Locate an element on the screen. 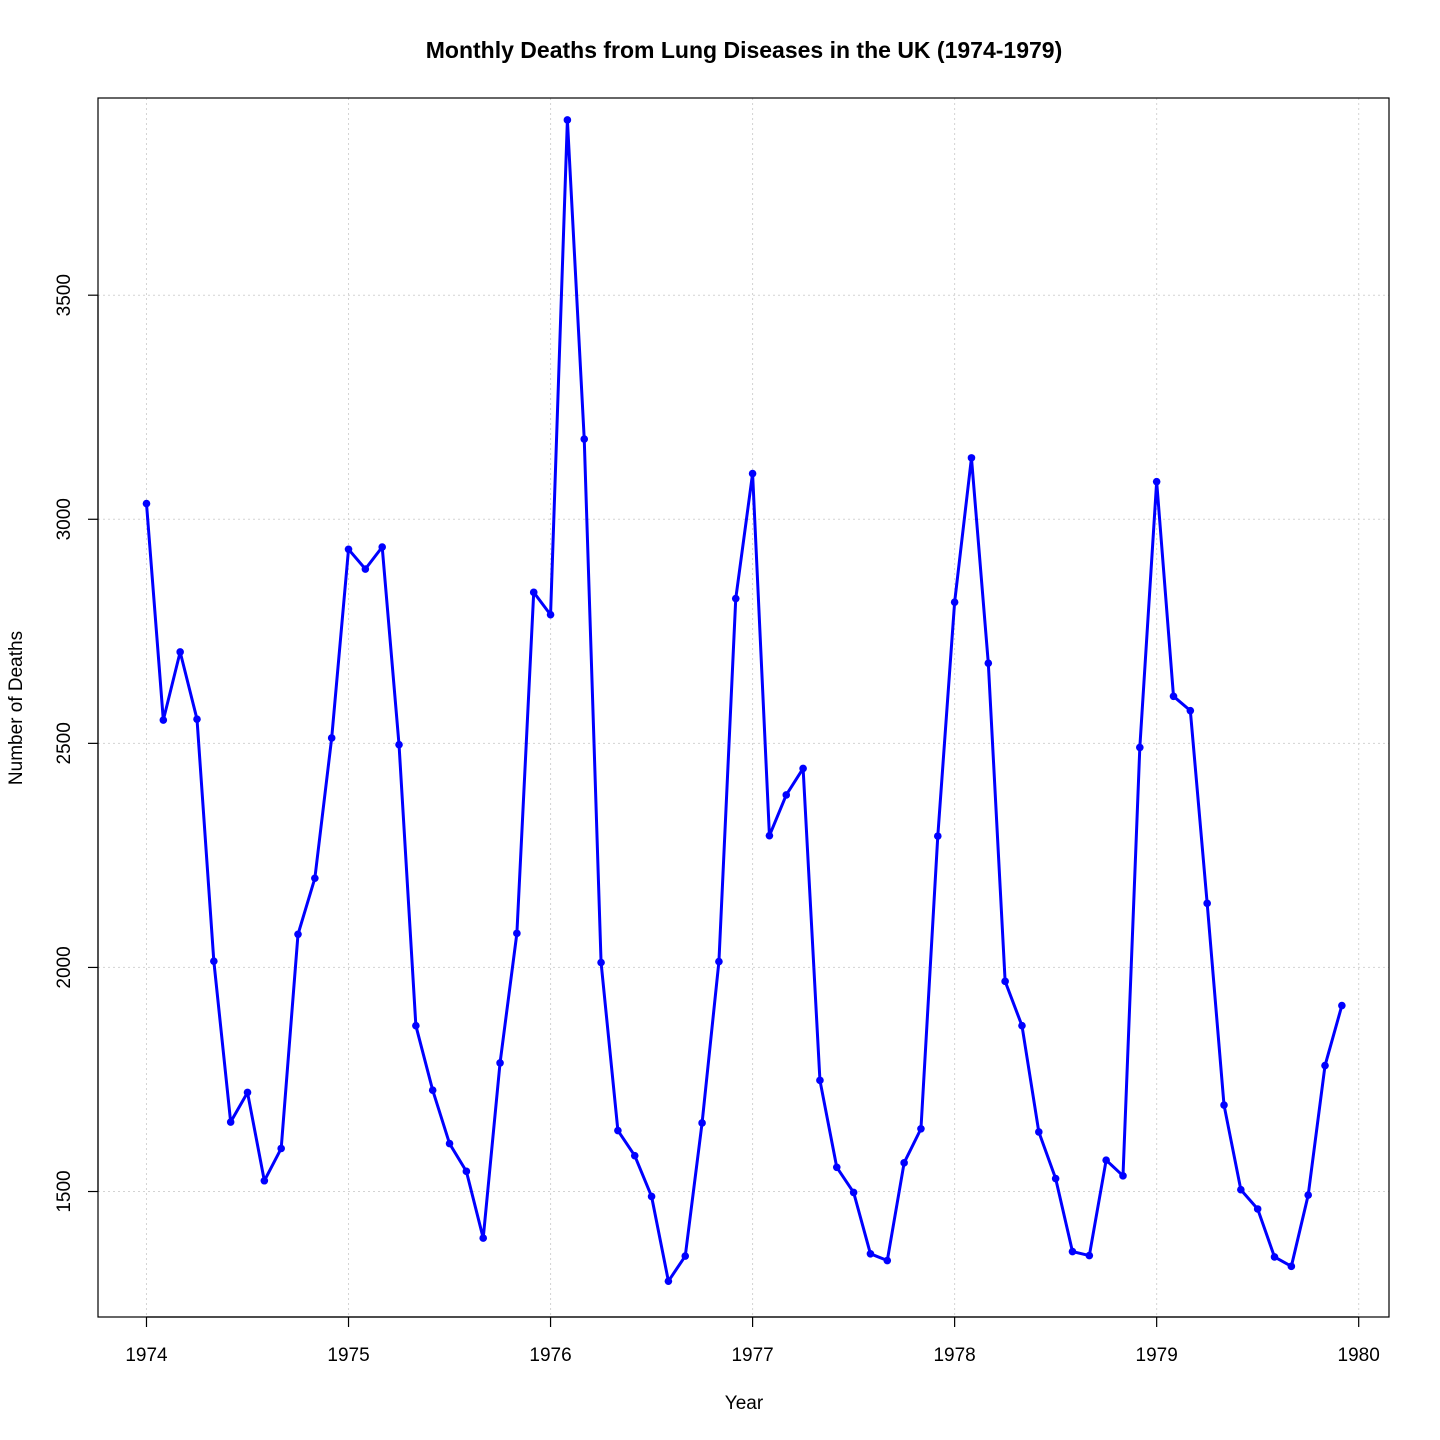 This screenshot has height=1440, width=1440. y-axis-label: Number of Deaths is located at coordinates (16, 708).